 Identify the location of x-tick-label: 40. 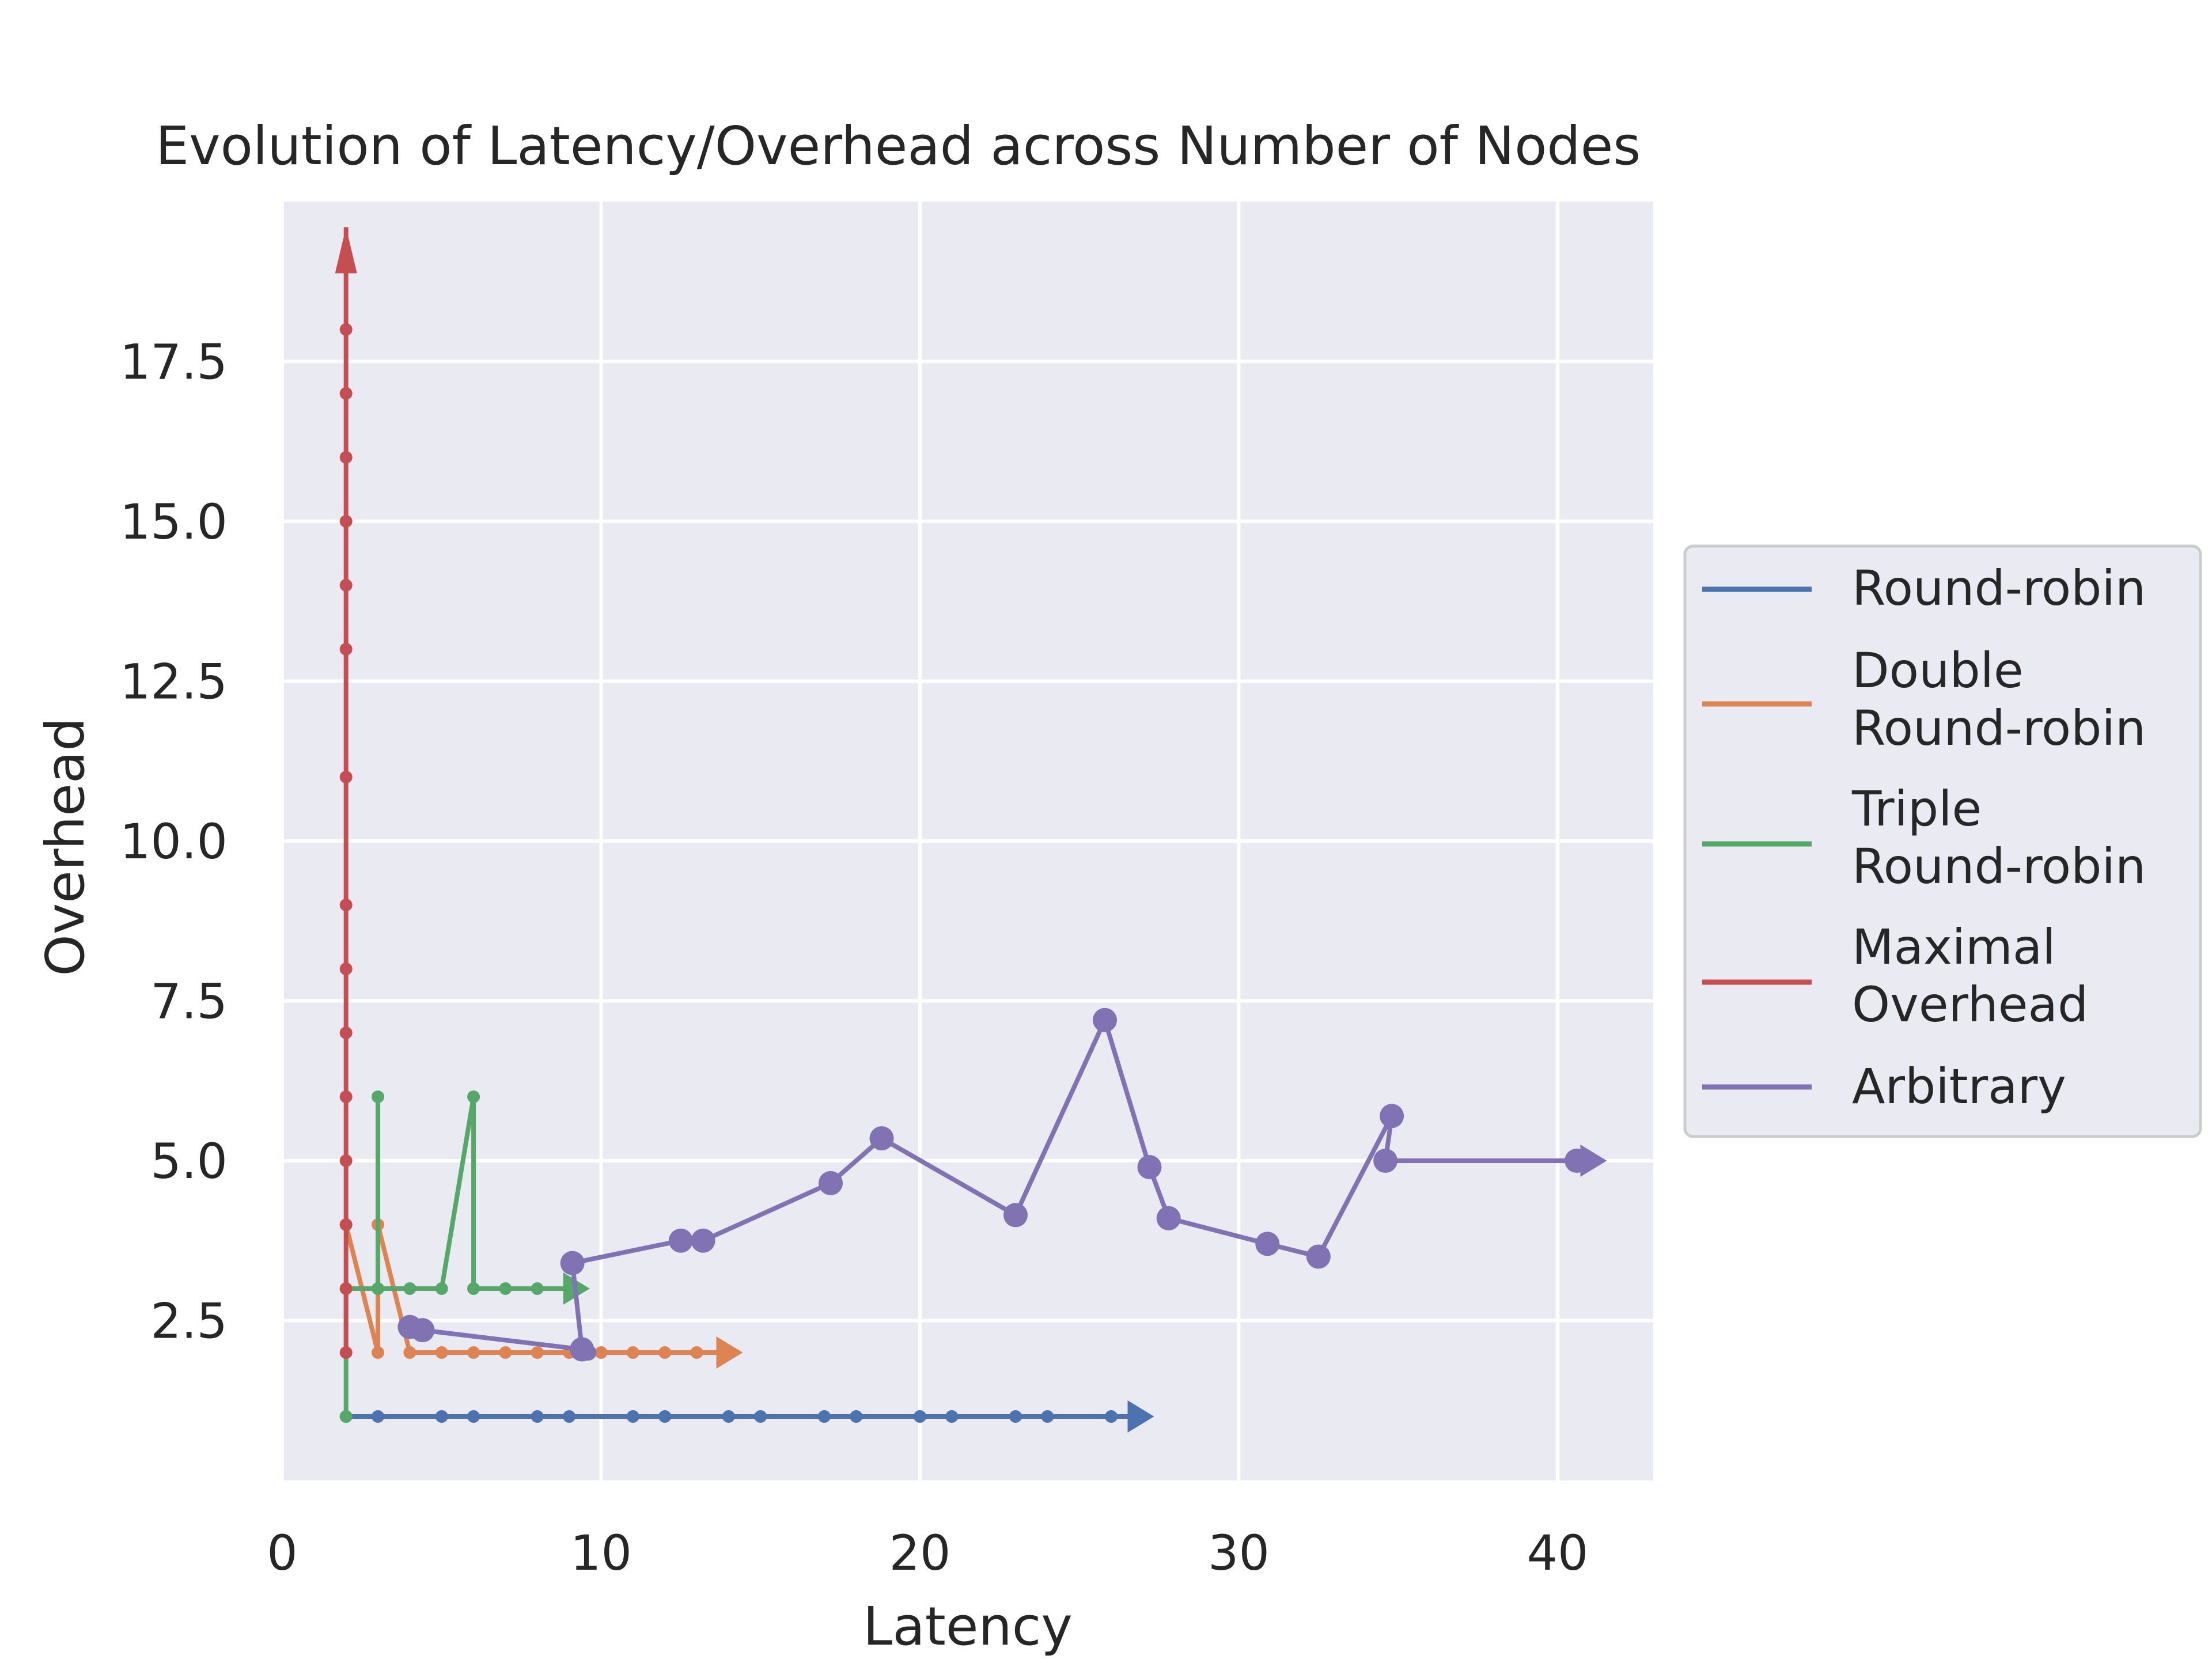
(1558, 1553).